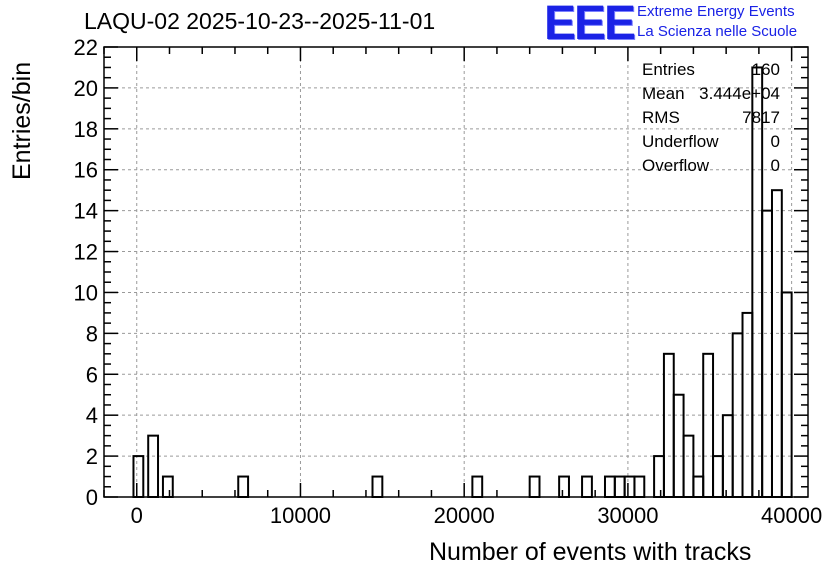  Describe the element at coordinates (86, 129) in the screenshot. I see `y-tick-label: 18` at that location.